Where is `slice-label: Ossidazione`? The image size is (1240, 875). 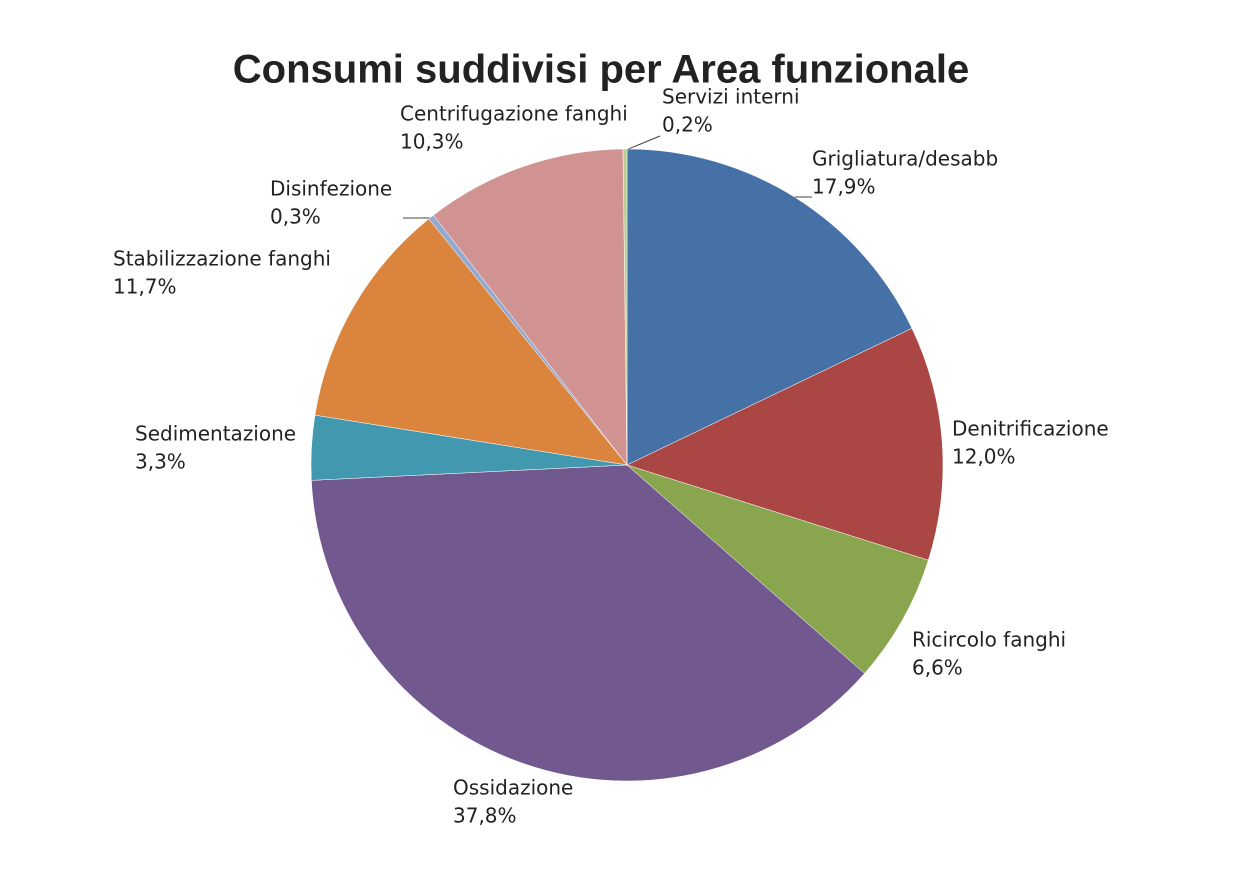 slice-label: Ossidazione is located at coordinates (513, 788).